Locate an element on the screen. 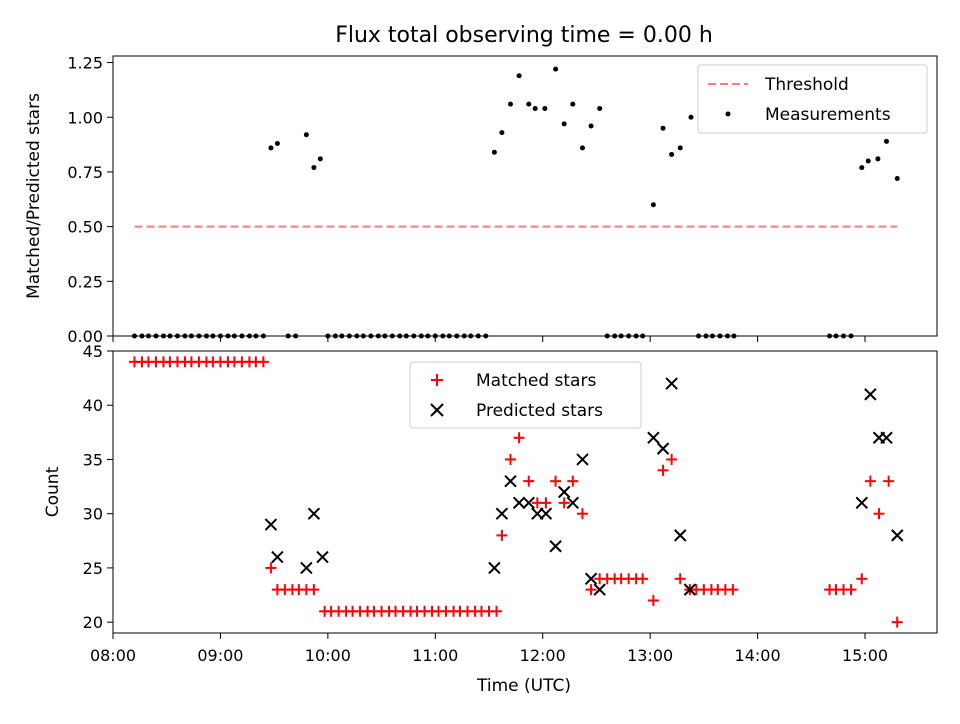  ratio-y-tick-label: 1.00 is located at coordinates (85, 117).